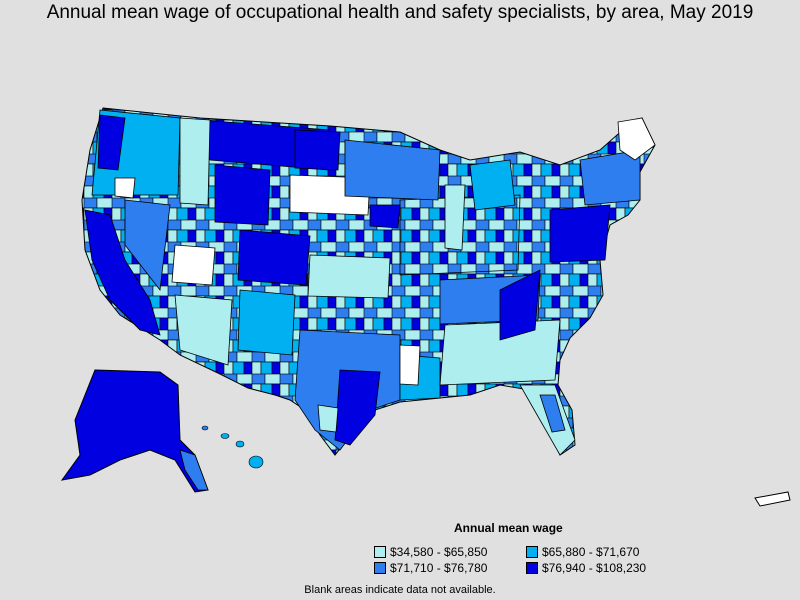 This screenshot has height=600, width=800. Describe the element at coordinates (266, 322) in the screenshot. I see `new-mexico-region` at that location.